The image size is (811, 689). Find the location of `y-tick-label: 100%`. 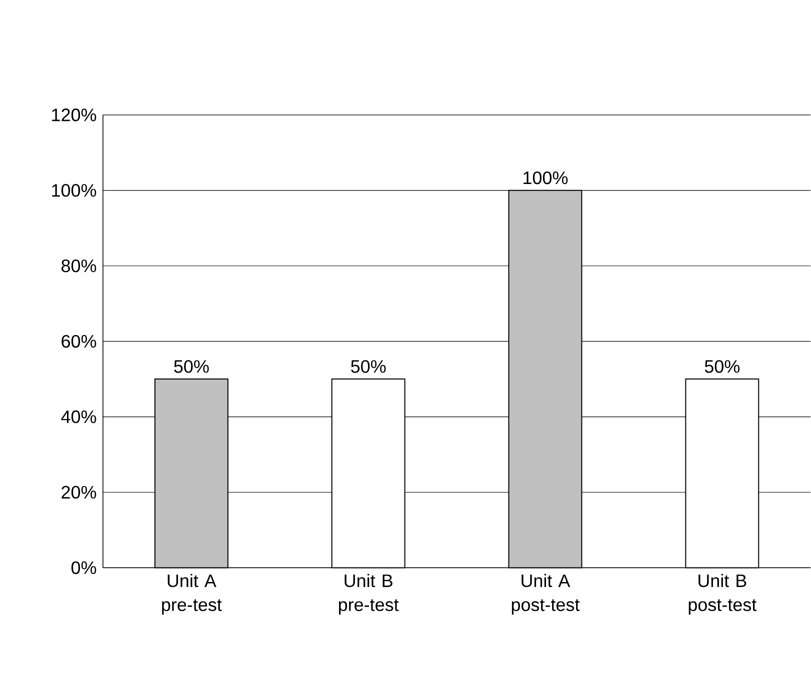

y-tick-label: 100% is located at coordinates (74, 190).